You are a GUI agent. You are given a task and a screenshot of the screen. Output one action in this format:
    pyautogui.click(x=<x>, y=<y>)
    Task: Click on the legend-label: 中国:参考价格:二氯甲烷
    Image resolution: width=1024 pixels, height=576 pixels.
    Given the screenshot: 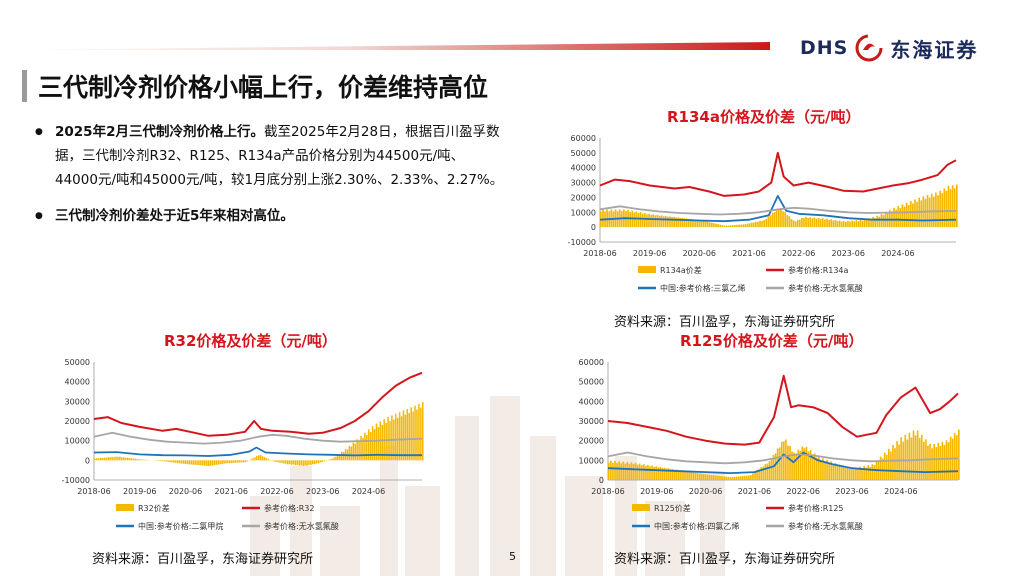 What is the action you would take?
    pyautogui.click(x=180, y=526)
    